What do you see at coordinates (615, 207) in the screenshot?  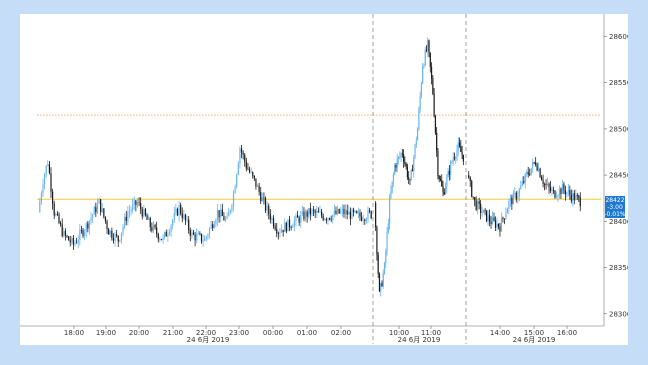 I see `last-price-readout-line: -3.00` at bounding box center [615, 207].